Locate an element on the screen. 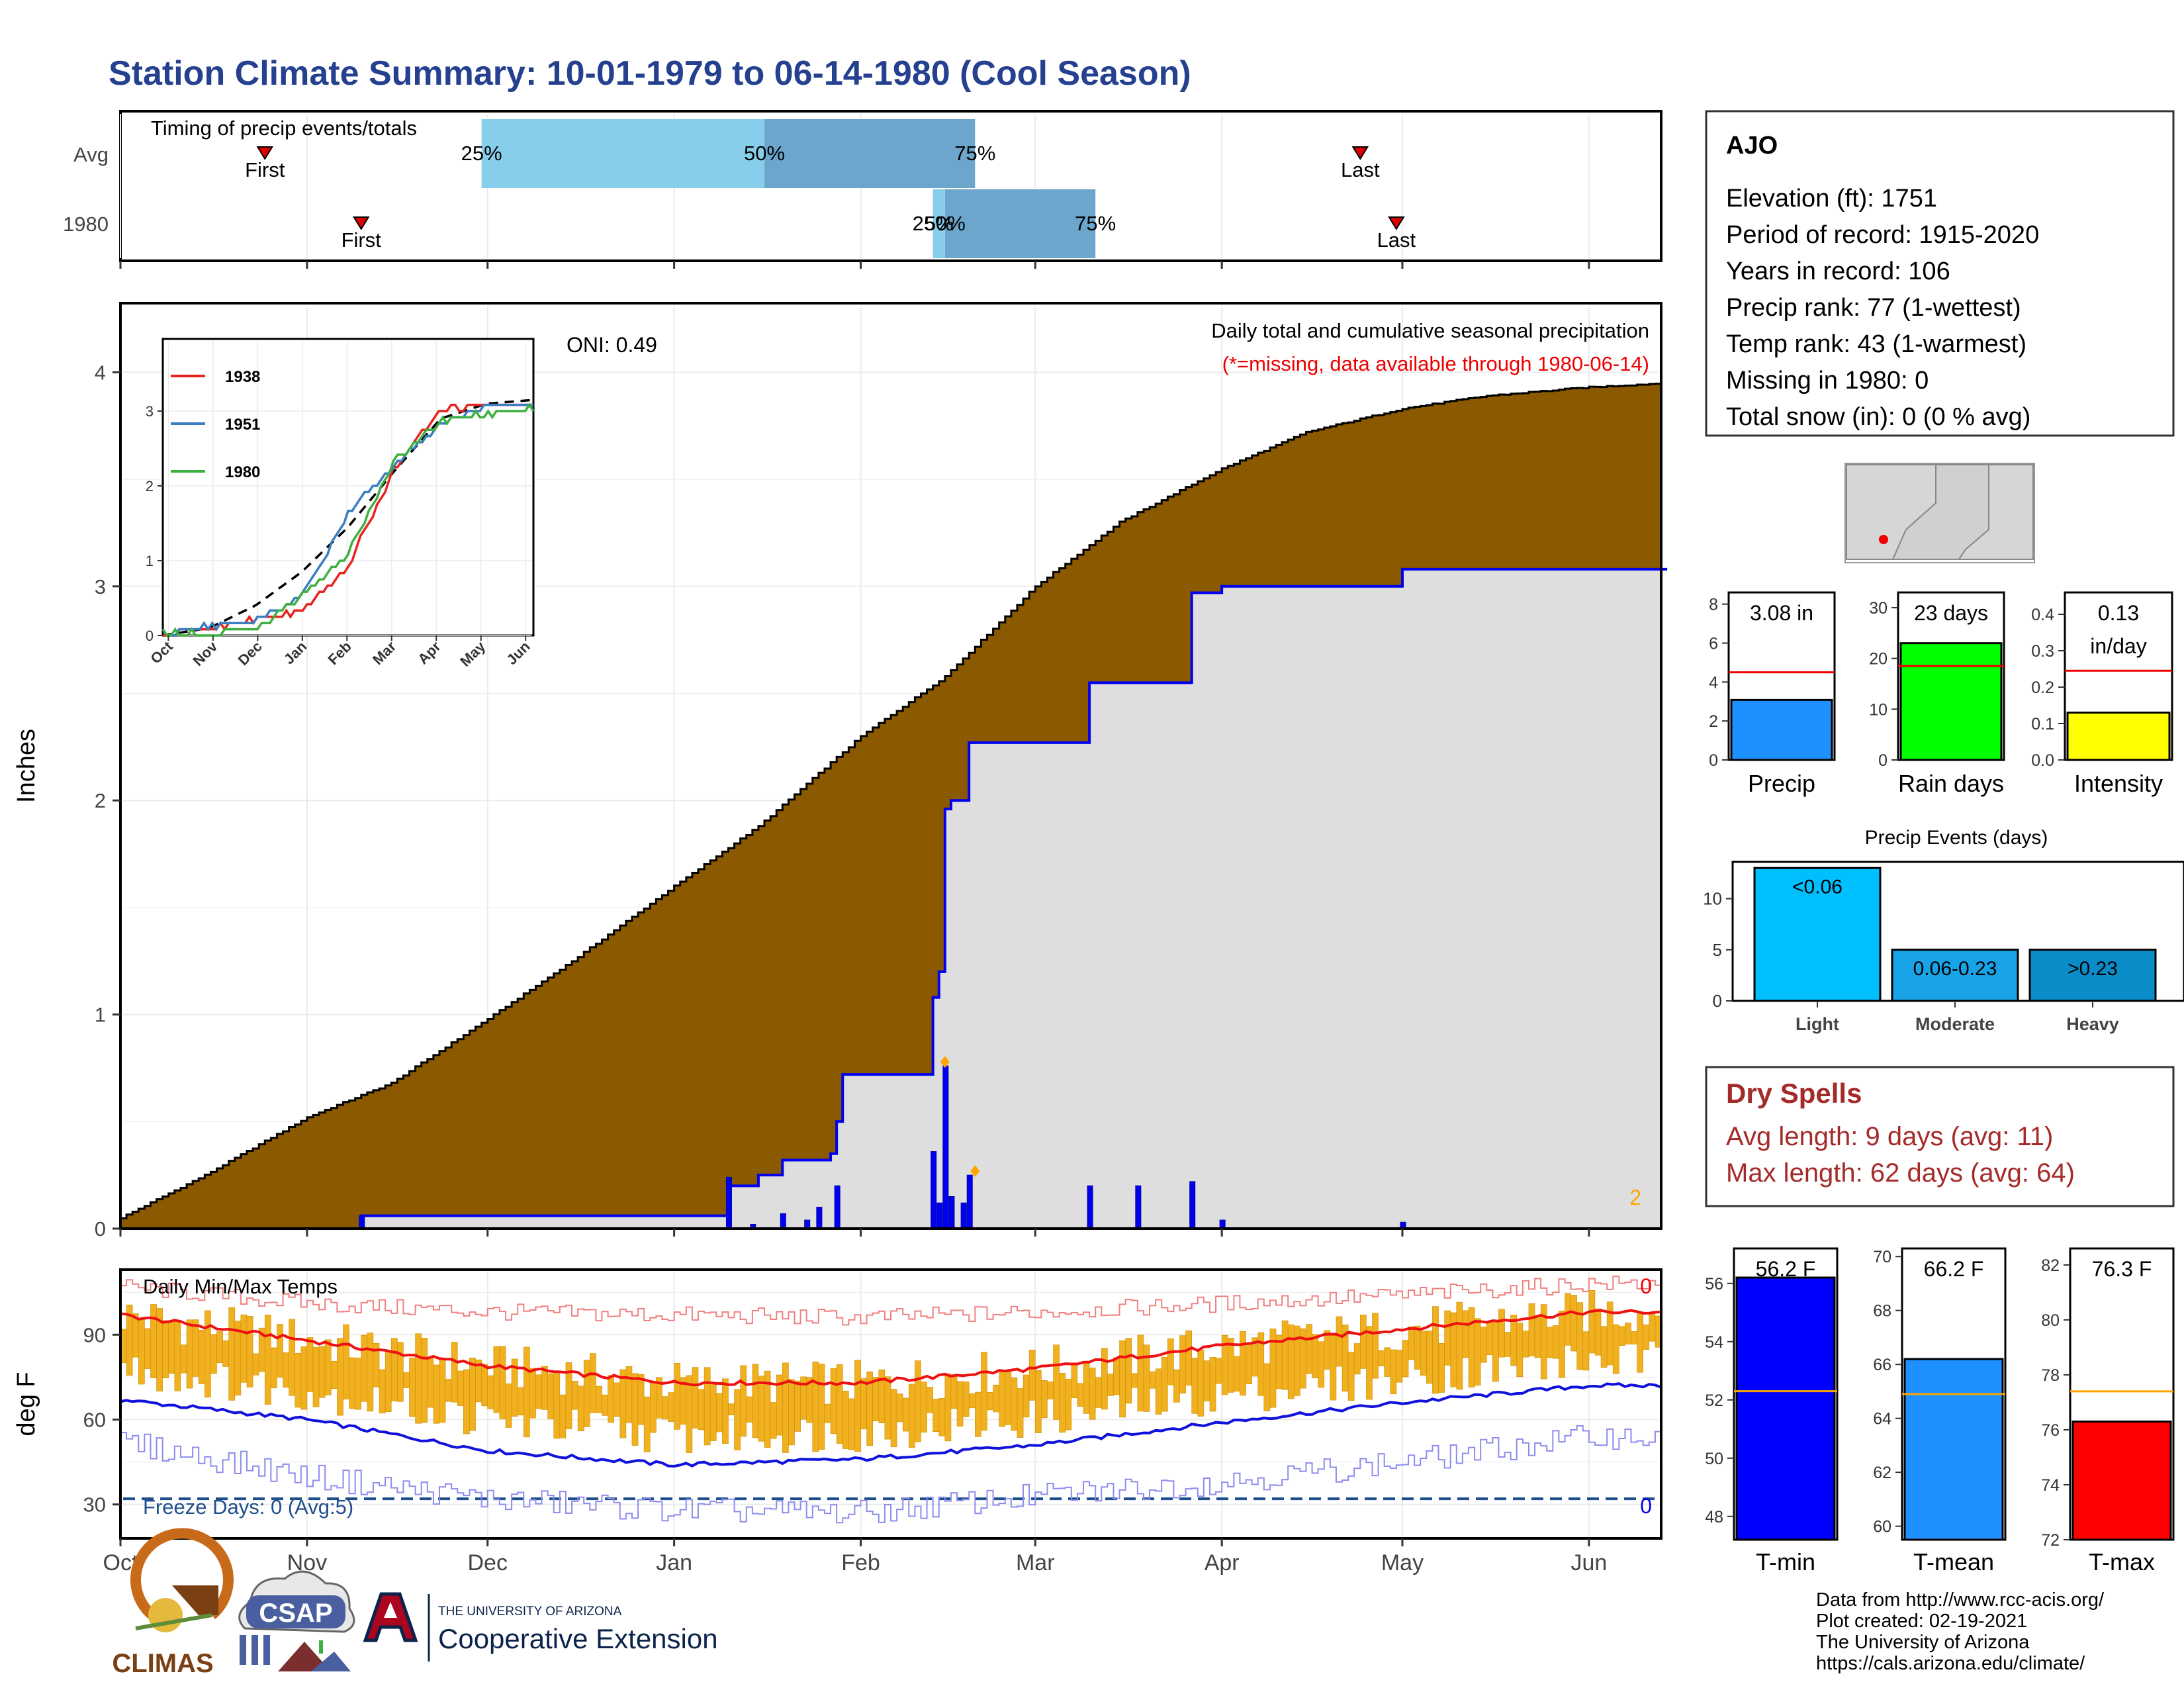 The image size is (2184, 1688). temp-title: Daily Min/Max Temps is located at coordinates (240, 1286).